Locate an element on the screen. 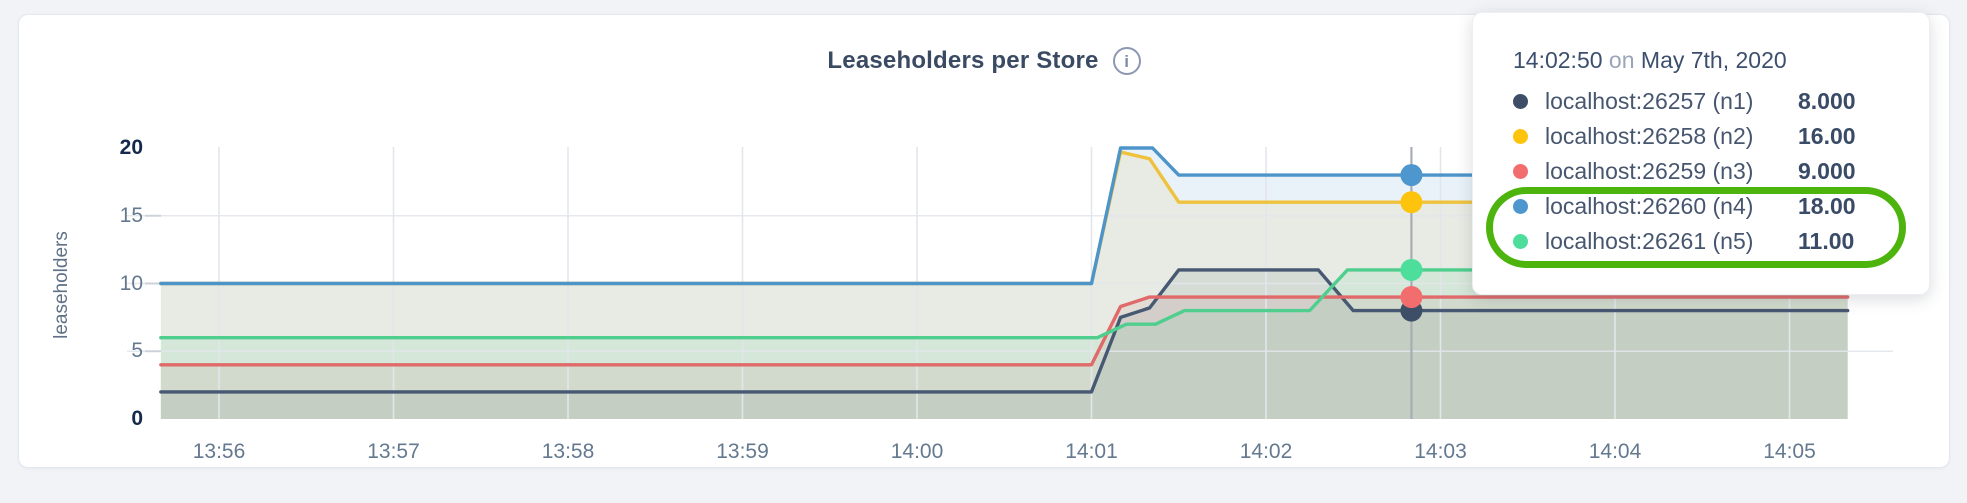 This screenshot has width=1967, height=503. tooltip-connector: on is located at coordinates (1621, 60).